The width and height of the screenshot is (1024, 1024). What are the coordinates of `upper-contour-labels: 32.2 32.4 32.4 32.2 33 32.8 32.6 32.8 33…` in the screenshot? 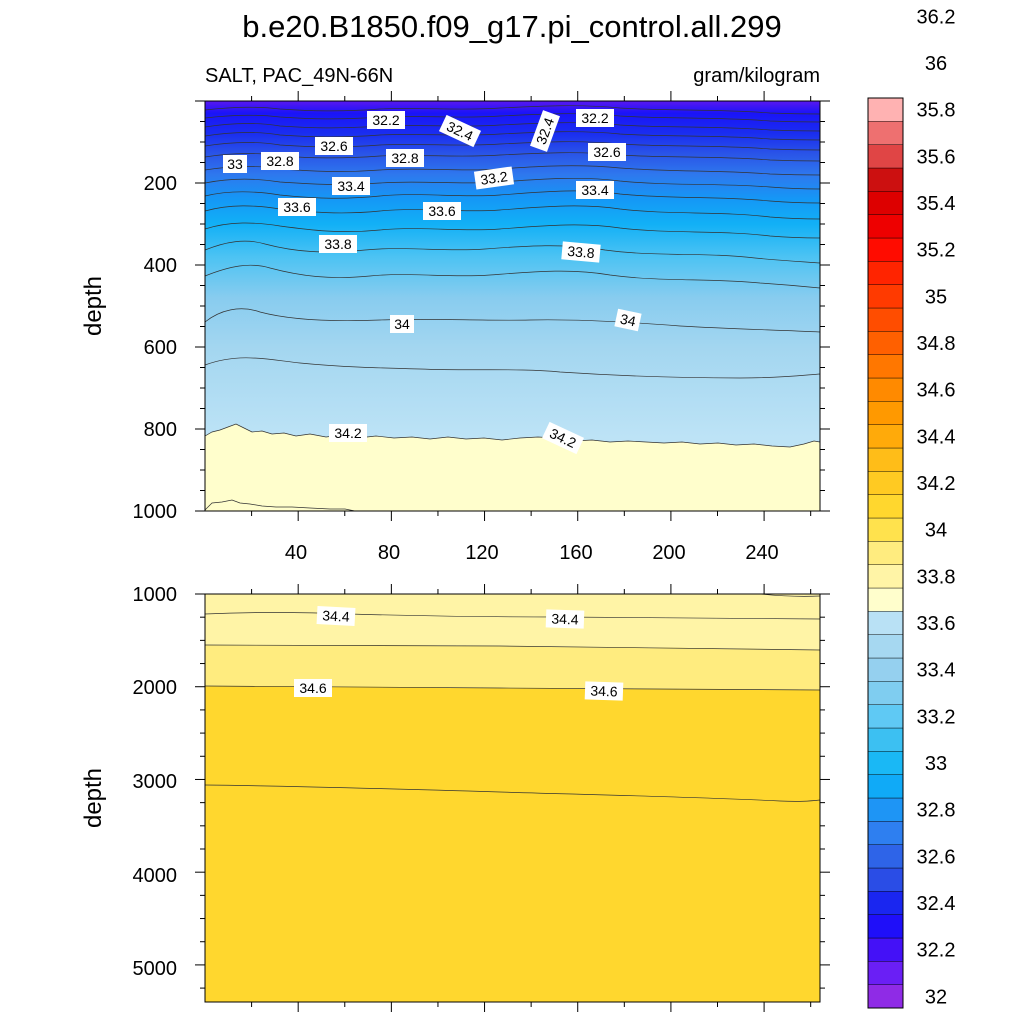 It's located at (432, 282).